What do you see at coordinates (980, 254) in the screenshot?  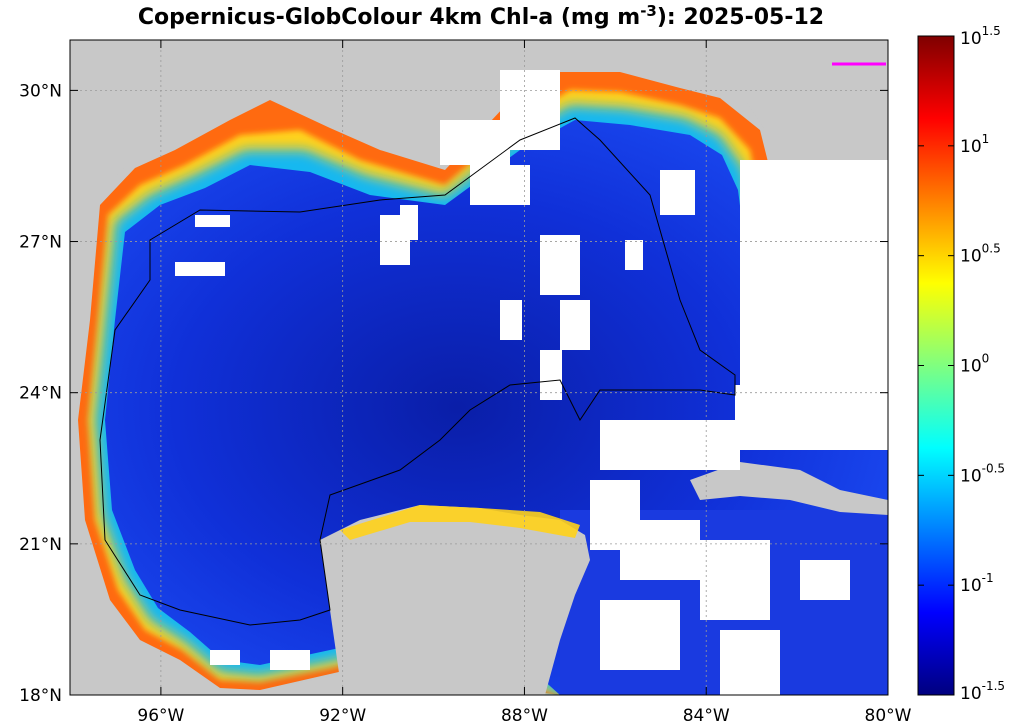 I see `colorbar-tick-label: 100.5` at bounding box center [980, 254].